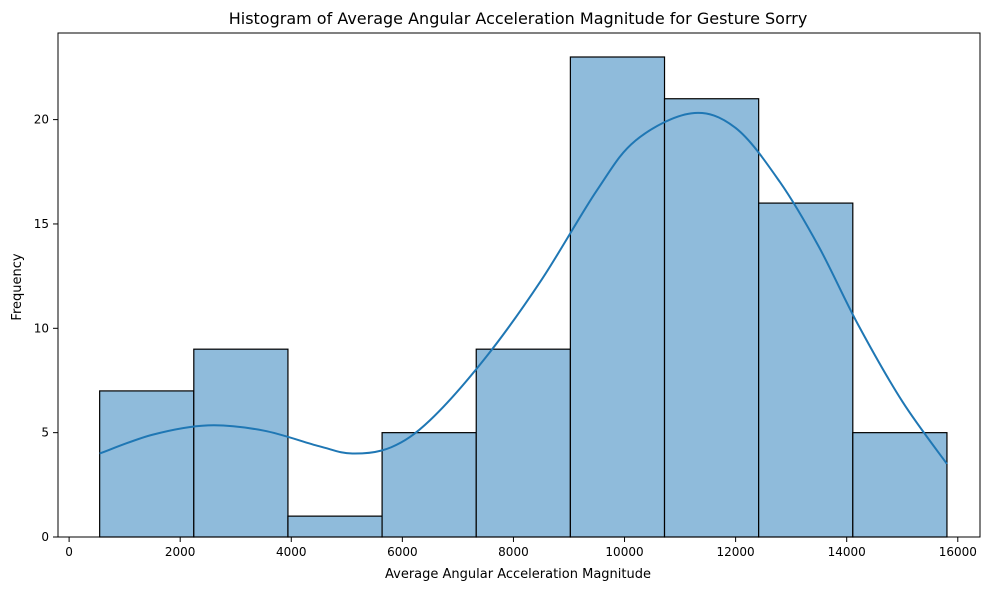 Image resolution: width=989 pixels, height=594 pixels. Describe the element at coordinates (736, 552) in the screenshot. I see `x-tick-label: 12000` at that location.